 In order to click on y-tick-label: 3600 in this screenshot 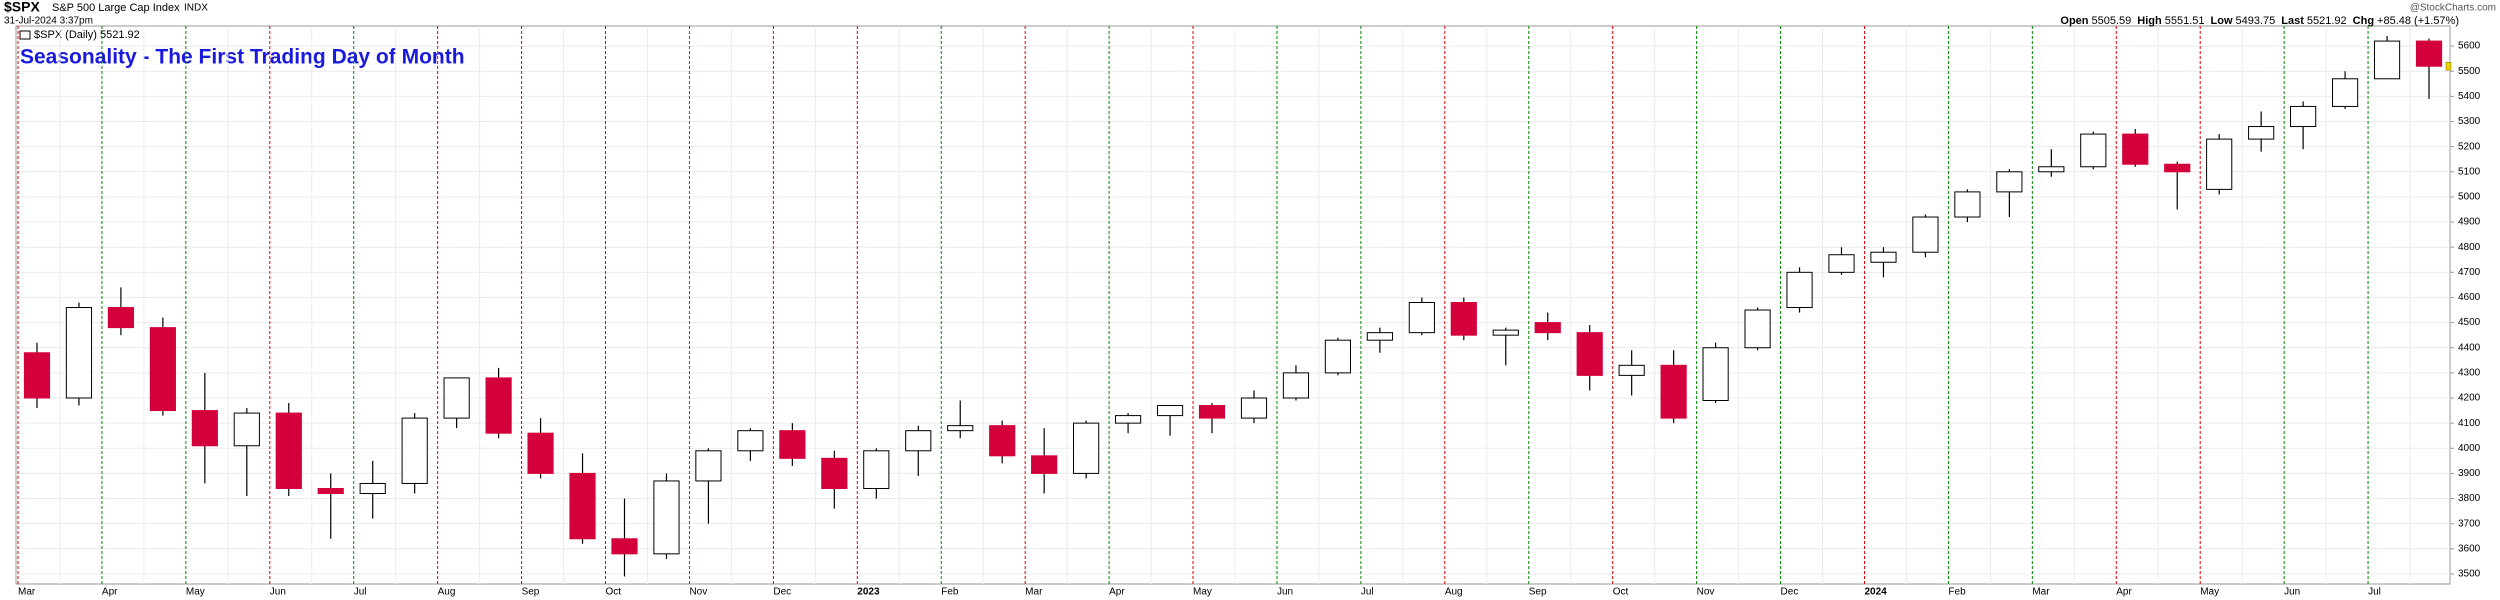, I will do `click(2469, 548)`.